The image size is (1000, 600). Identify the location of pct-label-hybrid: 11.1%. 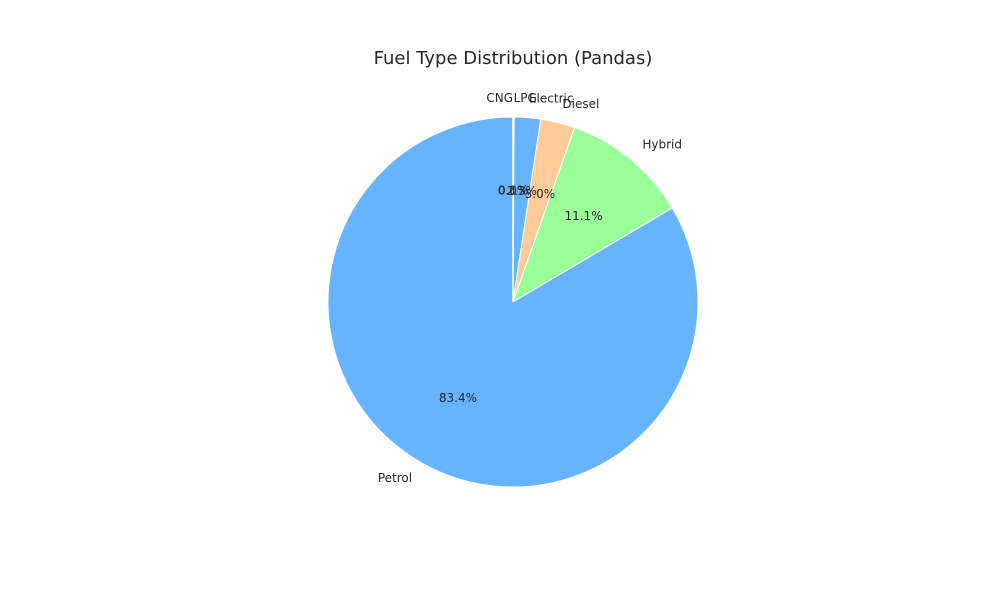
(583, 216).